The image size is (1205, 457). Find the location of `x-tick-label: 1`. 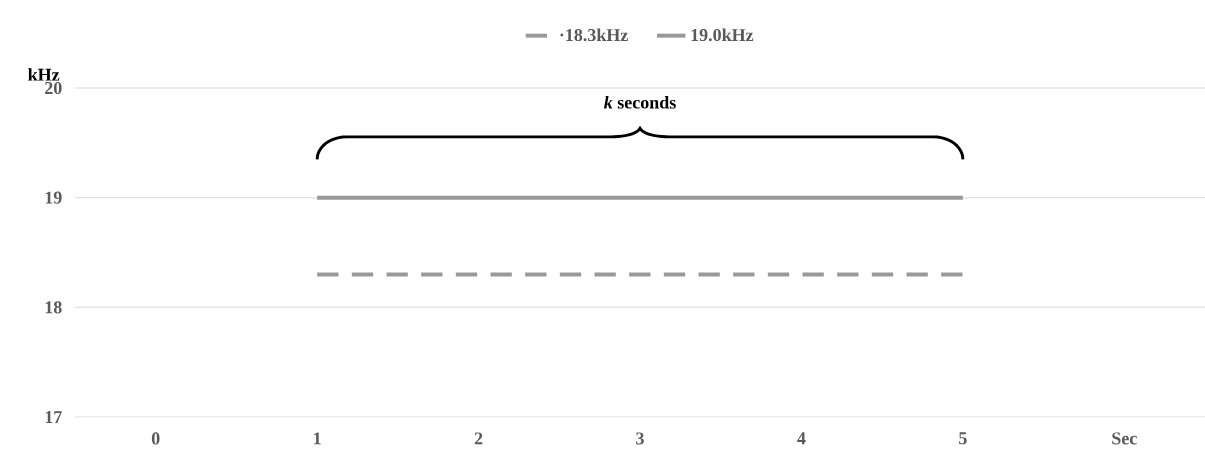

x-tick-label: 1 is located at coordinates (317, 438).